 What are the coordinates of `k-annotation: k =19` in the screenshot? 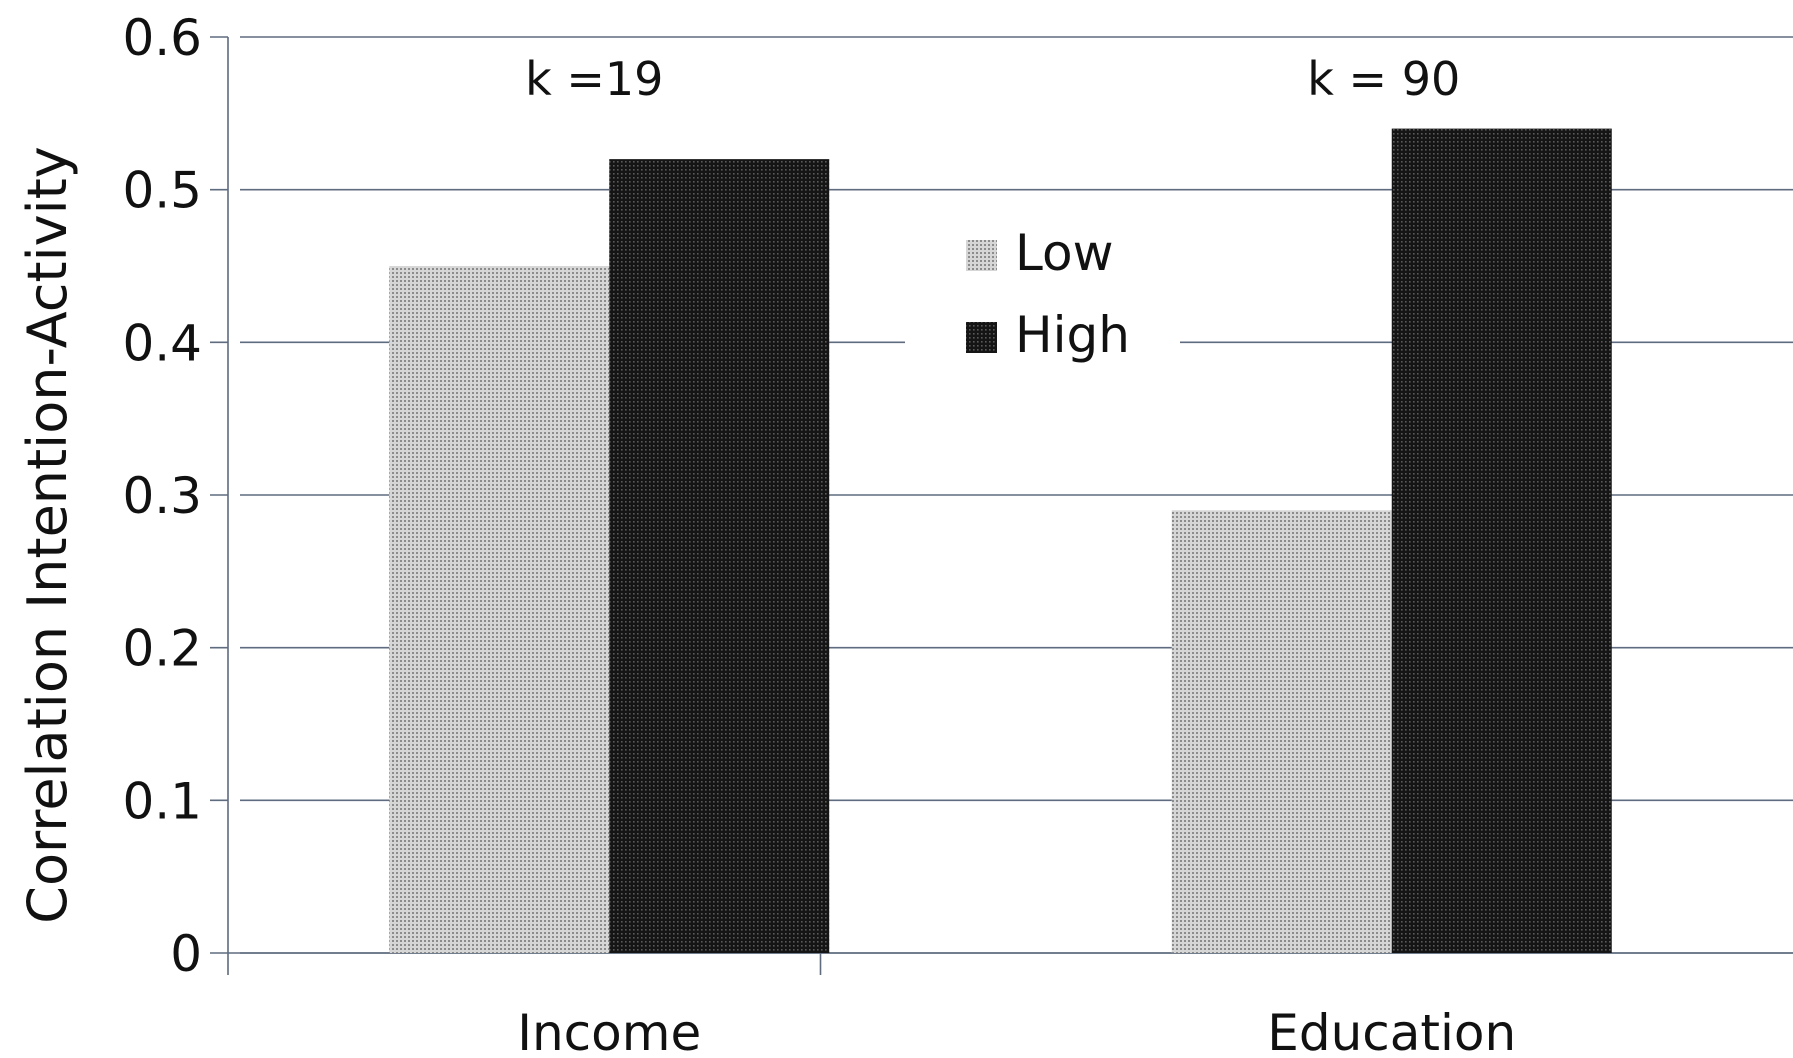 It's located at (594, 79).